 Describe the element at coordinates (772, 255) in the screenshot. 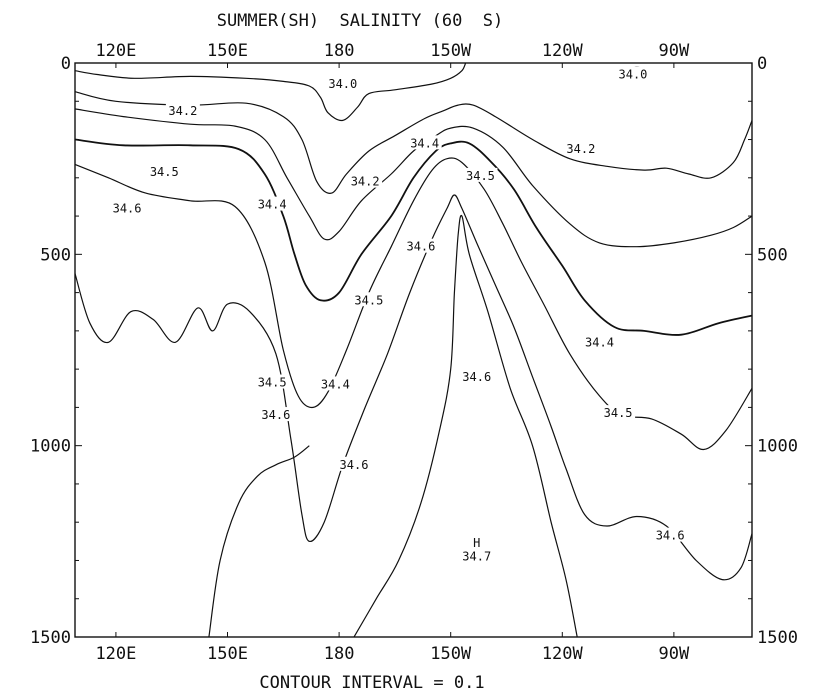

I see `y-tick-label-right: 500` at that location.